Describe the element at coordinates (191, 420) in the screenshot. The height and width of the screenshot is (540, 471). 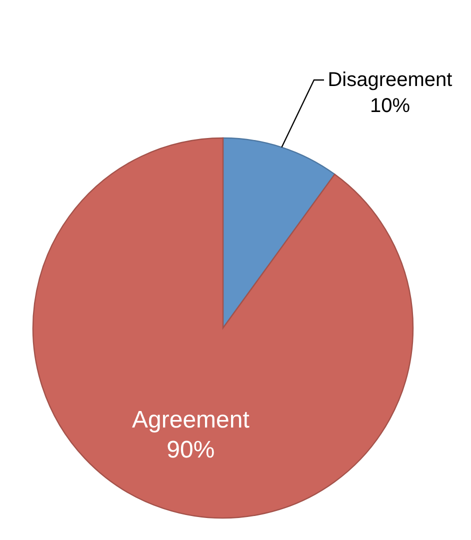
I see `slice-label: Agreement` at that location.